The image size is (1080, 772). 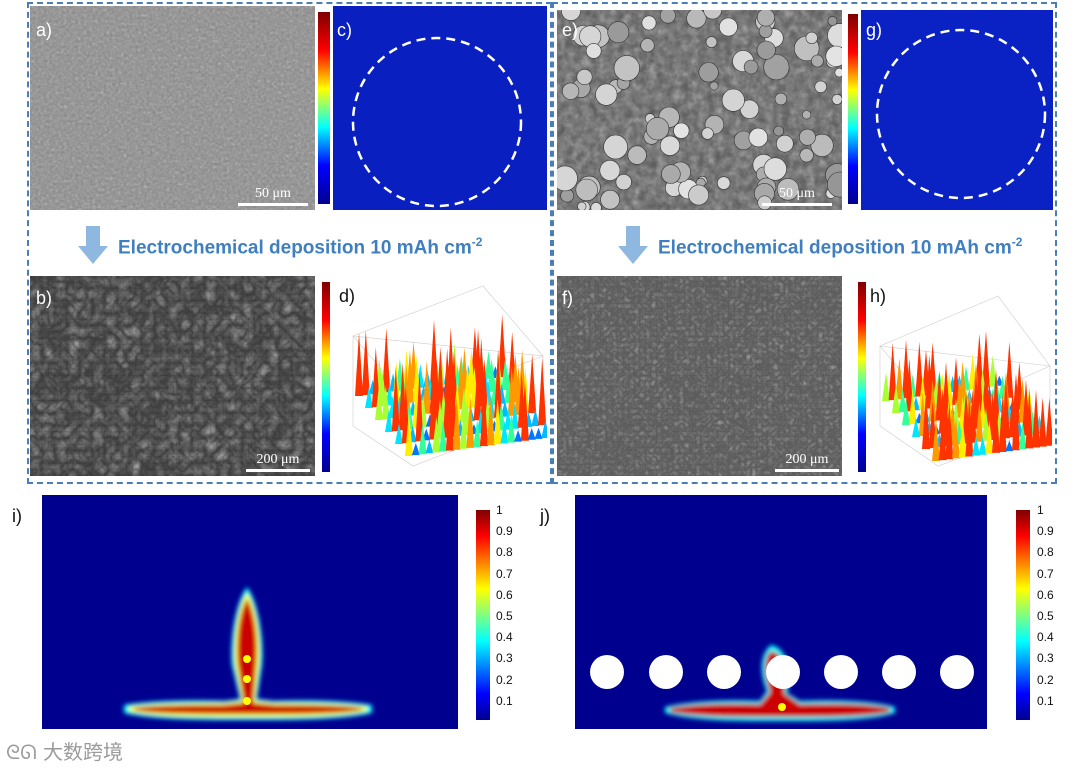 I want to click on deposition-text-right-sup: -2, so click(x=1017, y=242).